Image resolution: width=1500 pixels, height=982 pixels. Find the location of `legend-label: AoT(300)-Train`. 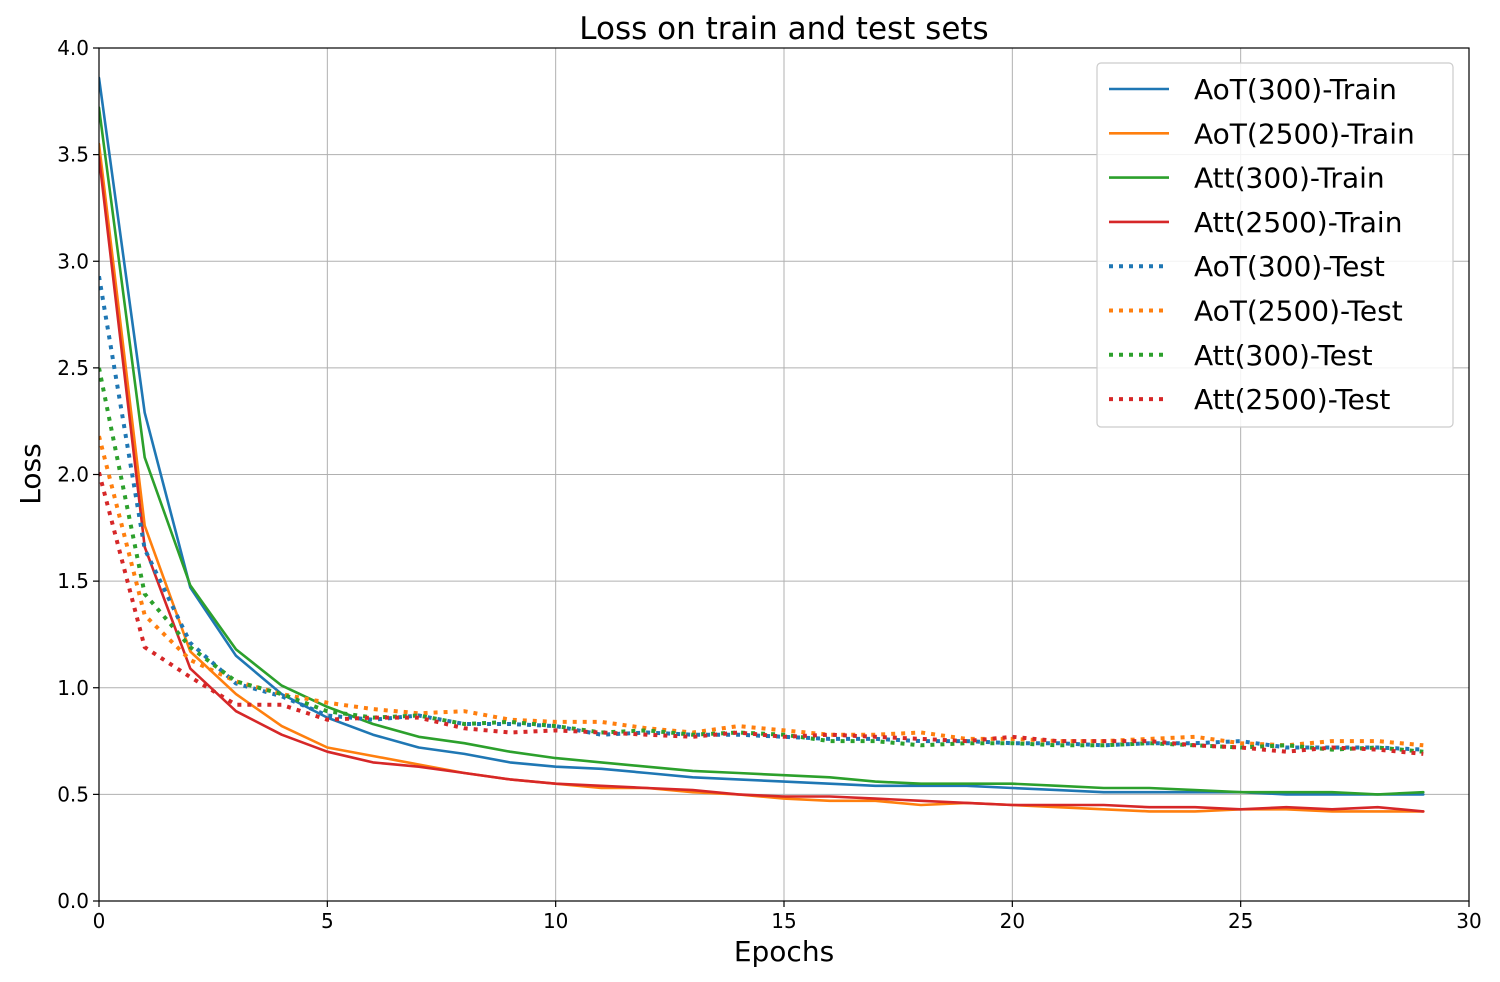

legend-label: AoT(300)-Train is located at coordinates (1295, 89).